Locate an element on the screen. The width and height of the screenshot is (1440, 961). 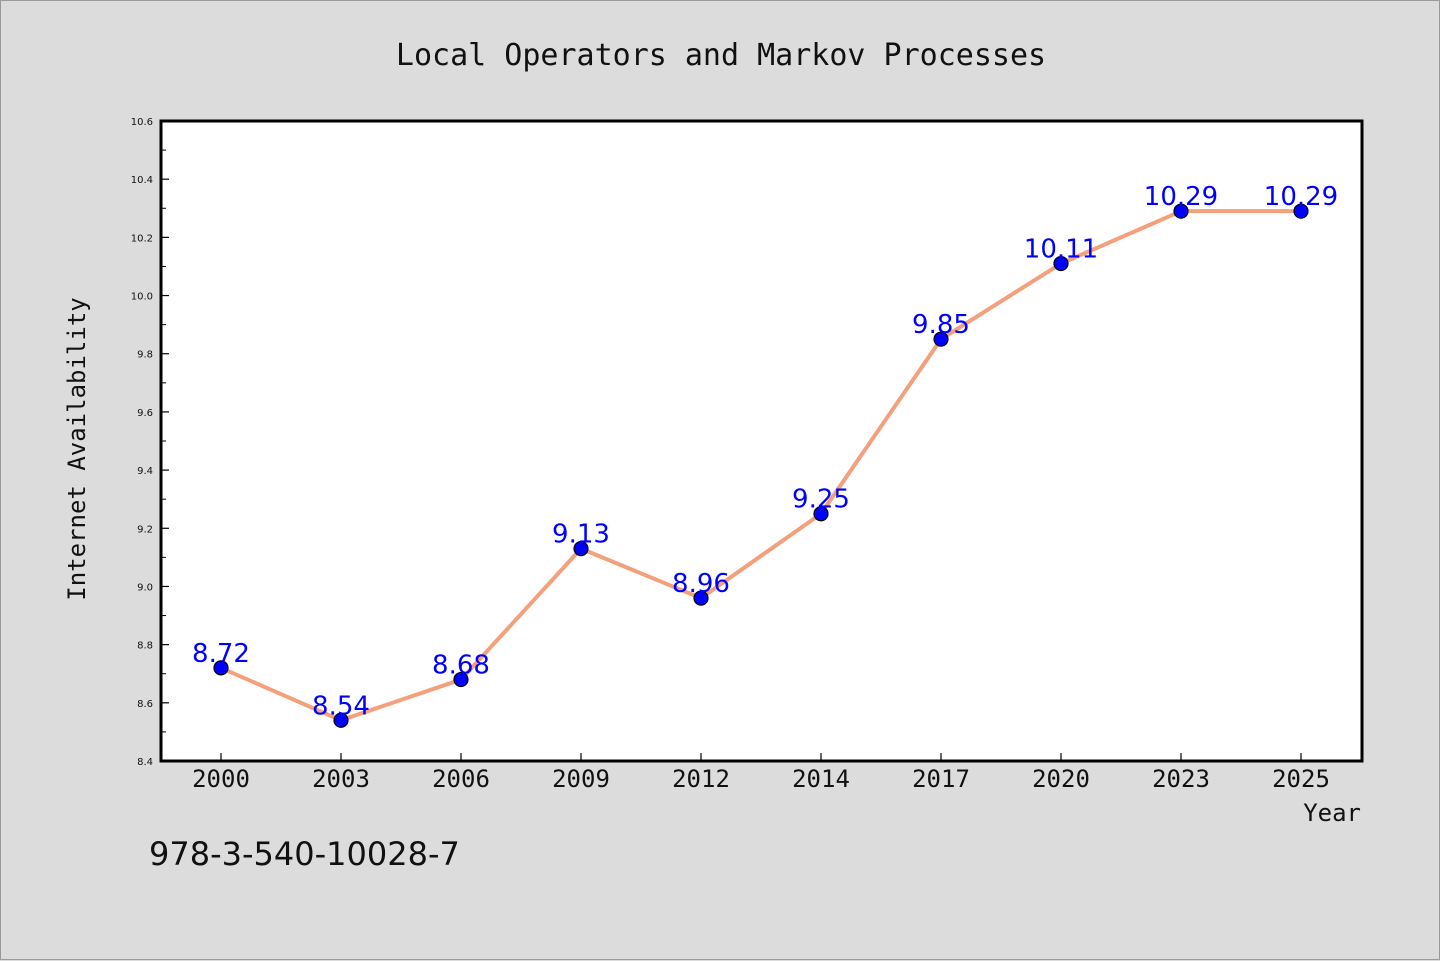
x-tick-label: 2006 is located at coordinates (461, 779).